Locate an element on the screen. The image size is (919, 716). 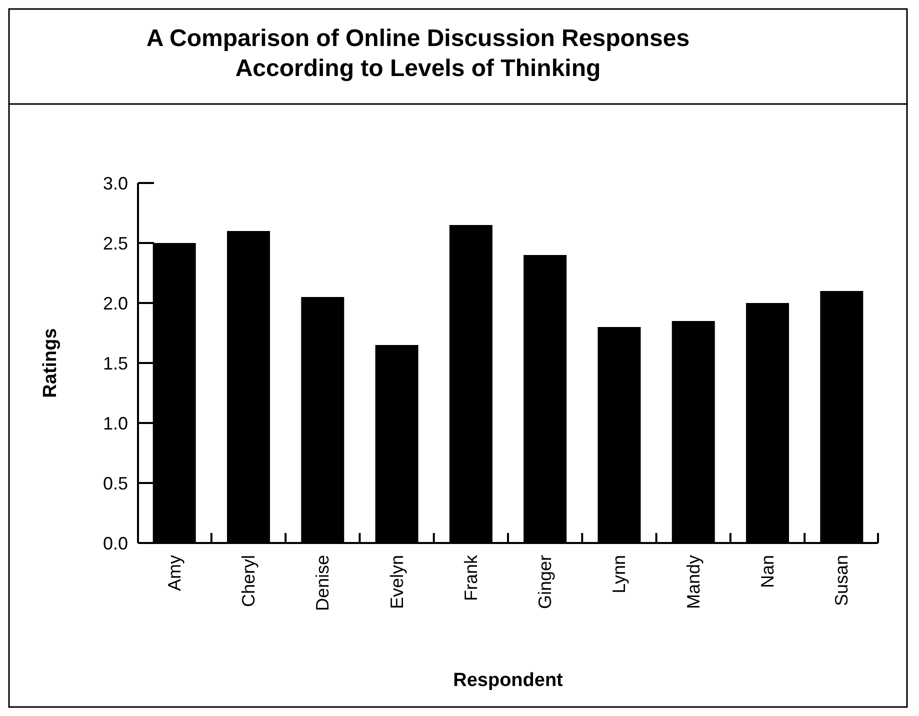
x-tick-label: Ginger is located at coordinates (545, 582).